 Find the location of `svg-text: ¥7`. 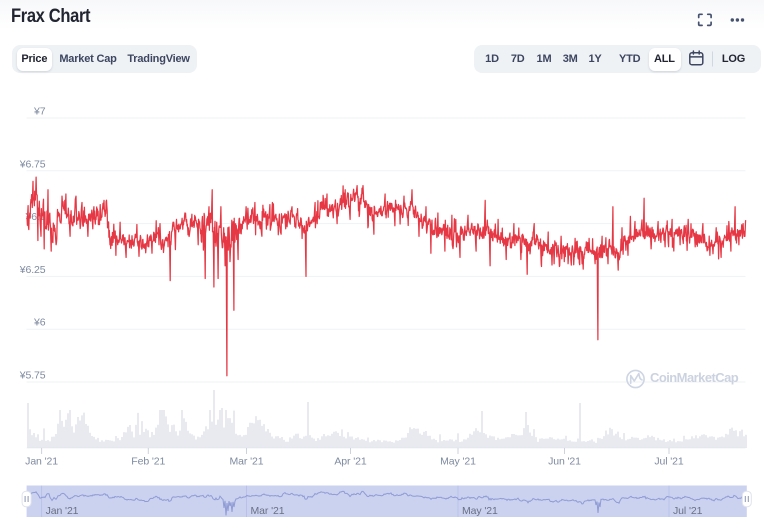

svg-text: ¥7 is located at coordinates (39, 112).